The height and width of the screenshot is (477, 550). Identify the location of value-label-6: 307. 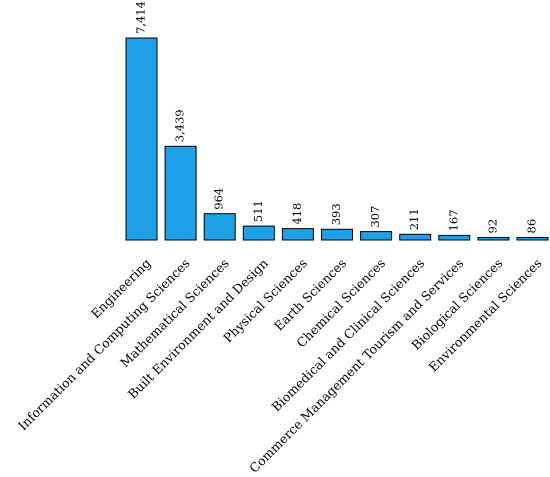
(375, 217).